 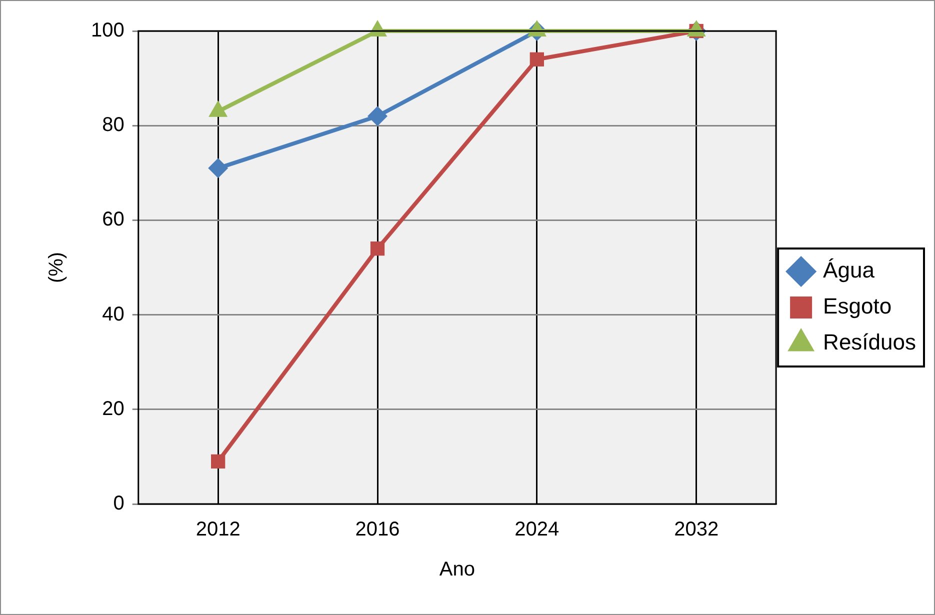 I want to click on y-axis-title: (%), so click(x=57, y=268).